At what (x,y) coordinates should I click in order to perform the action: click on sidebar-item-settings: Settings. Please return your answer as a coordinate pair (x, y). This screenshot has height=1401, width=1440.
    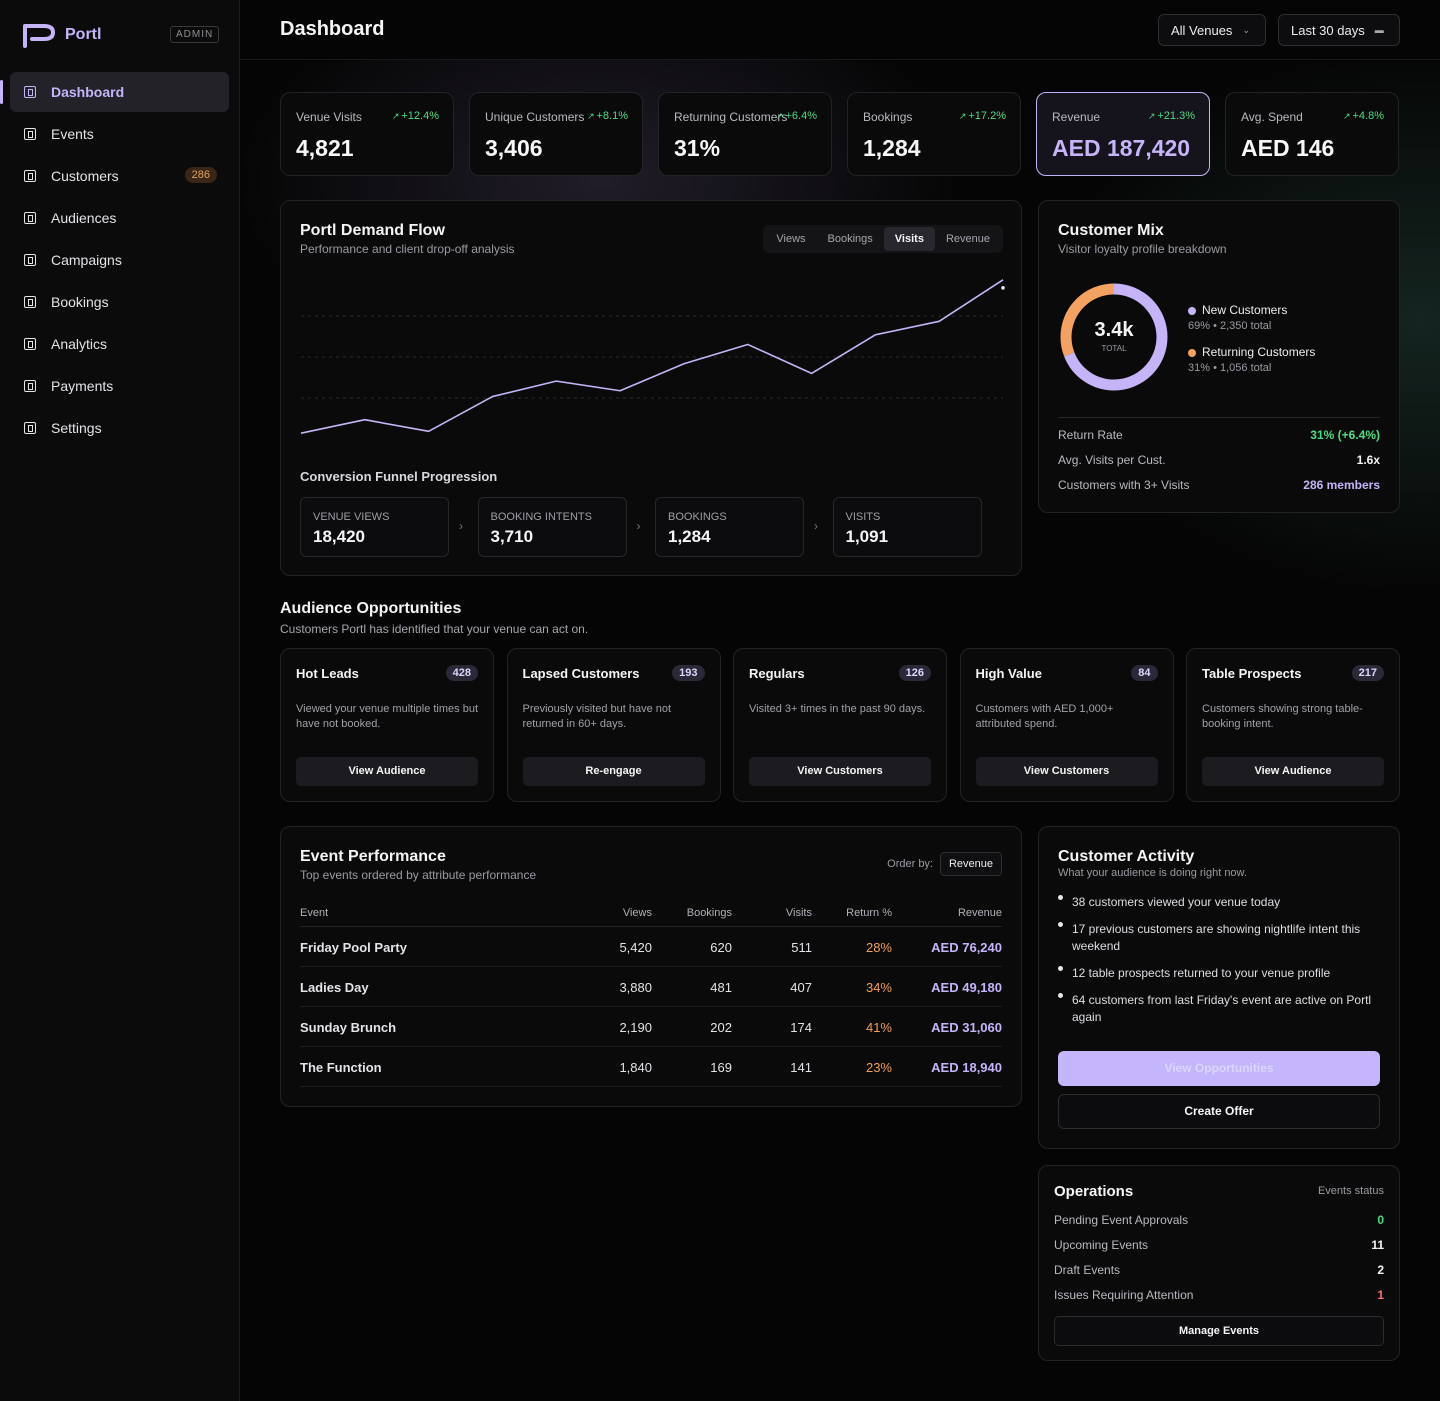
    Looking at the image, I should click on (119, 428).